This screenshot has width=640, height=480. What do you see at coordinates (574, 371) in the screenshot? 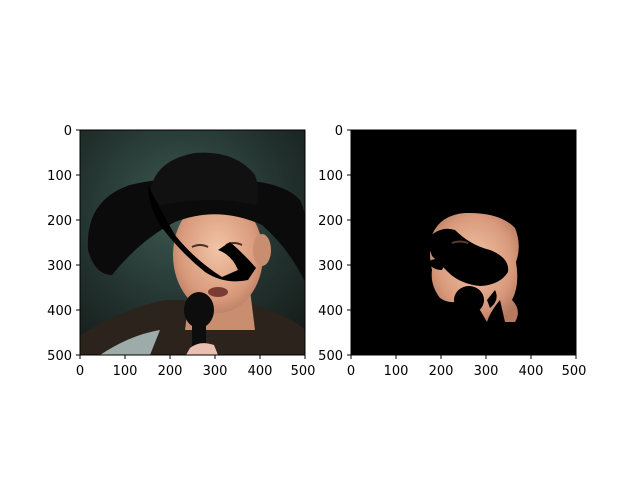
I see `right-x-tick-label: 500` at bounding box center [574, 371].